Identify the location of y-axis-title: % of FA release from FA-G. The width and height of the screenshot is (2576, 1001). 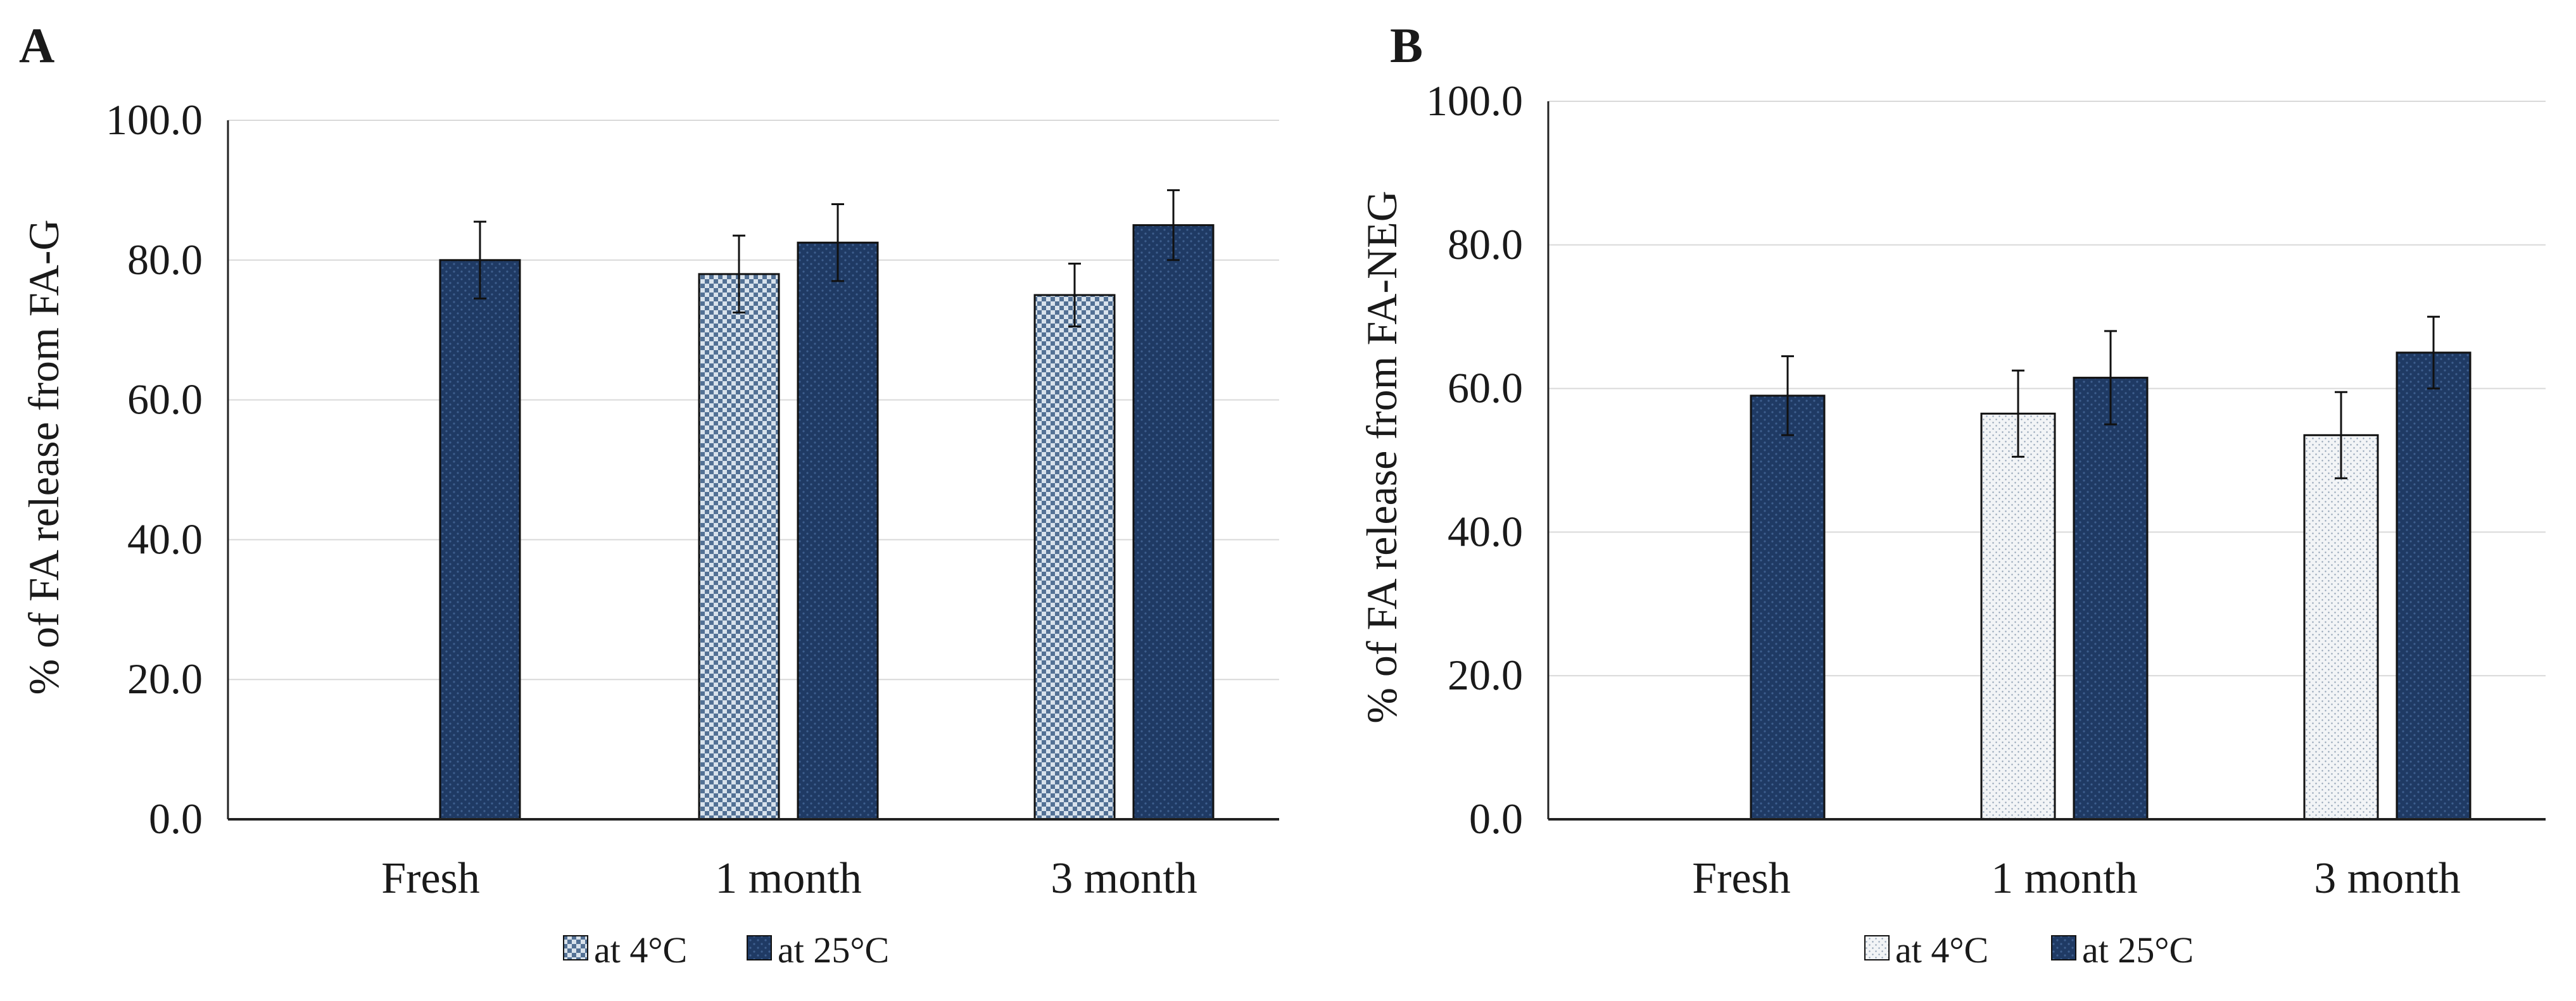
(44, 457).